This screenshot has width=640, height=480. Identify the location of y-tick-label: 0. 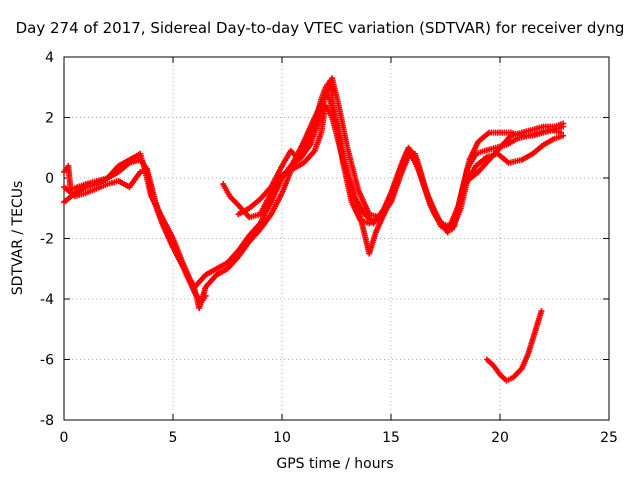
(49, 179).